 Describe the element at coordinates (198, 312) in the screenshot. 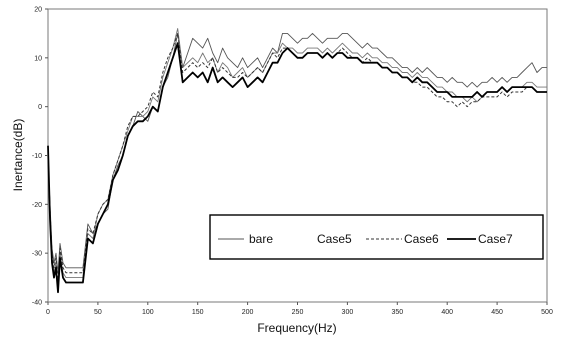

I see `x-tick-label: 150` at that location.